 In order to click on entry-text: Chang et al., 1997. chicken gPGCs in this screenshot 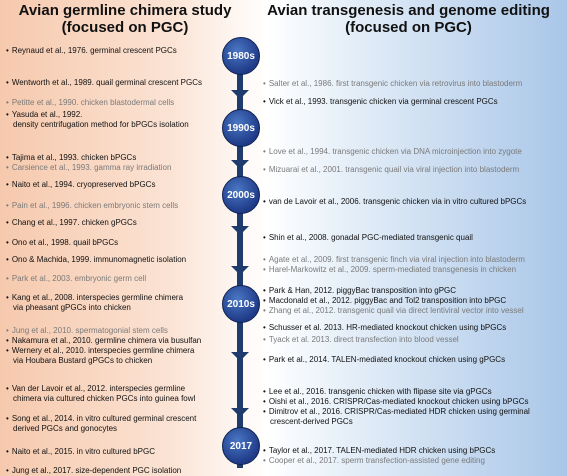, I will do `click(74, 222)`.